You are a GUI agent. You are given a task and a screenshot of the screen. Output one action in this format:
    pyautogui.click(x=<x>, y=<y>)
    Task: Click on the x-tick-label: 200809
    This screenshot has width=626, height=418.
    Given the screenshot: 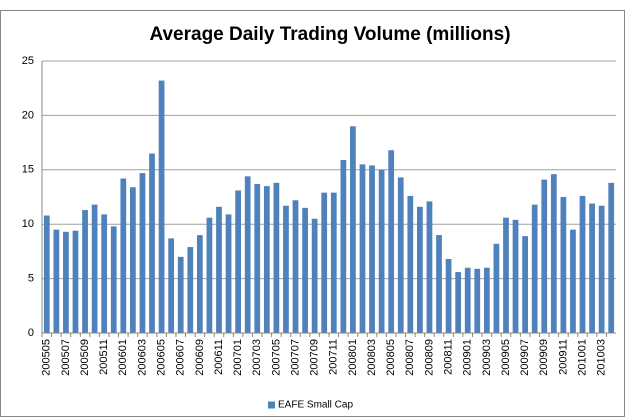 What is the action you would take?
    pyautogui.click(x=429, y=357)
    